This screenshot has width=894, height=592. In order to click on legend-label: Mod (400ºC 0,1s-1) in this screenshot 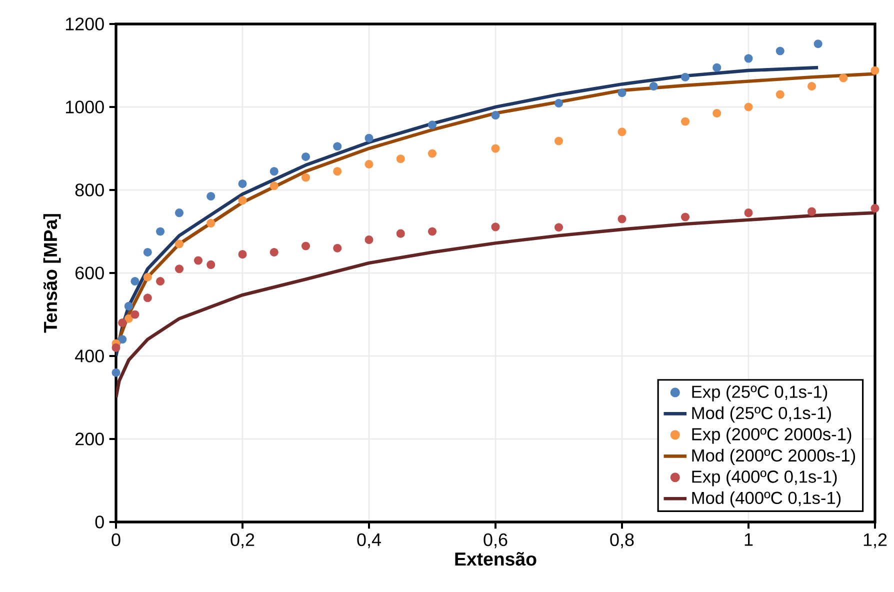, I will do `click(766, 499)`.